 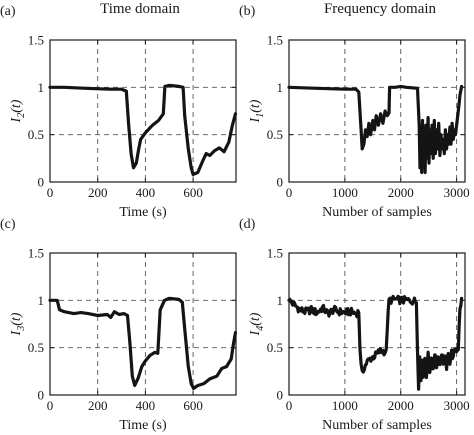 What do you see at coordinates (247, 11) in the screenshot?
I see `panel-label: (b)` at bounding box center [247, 11].